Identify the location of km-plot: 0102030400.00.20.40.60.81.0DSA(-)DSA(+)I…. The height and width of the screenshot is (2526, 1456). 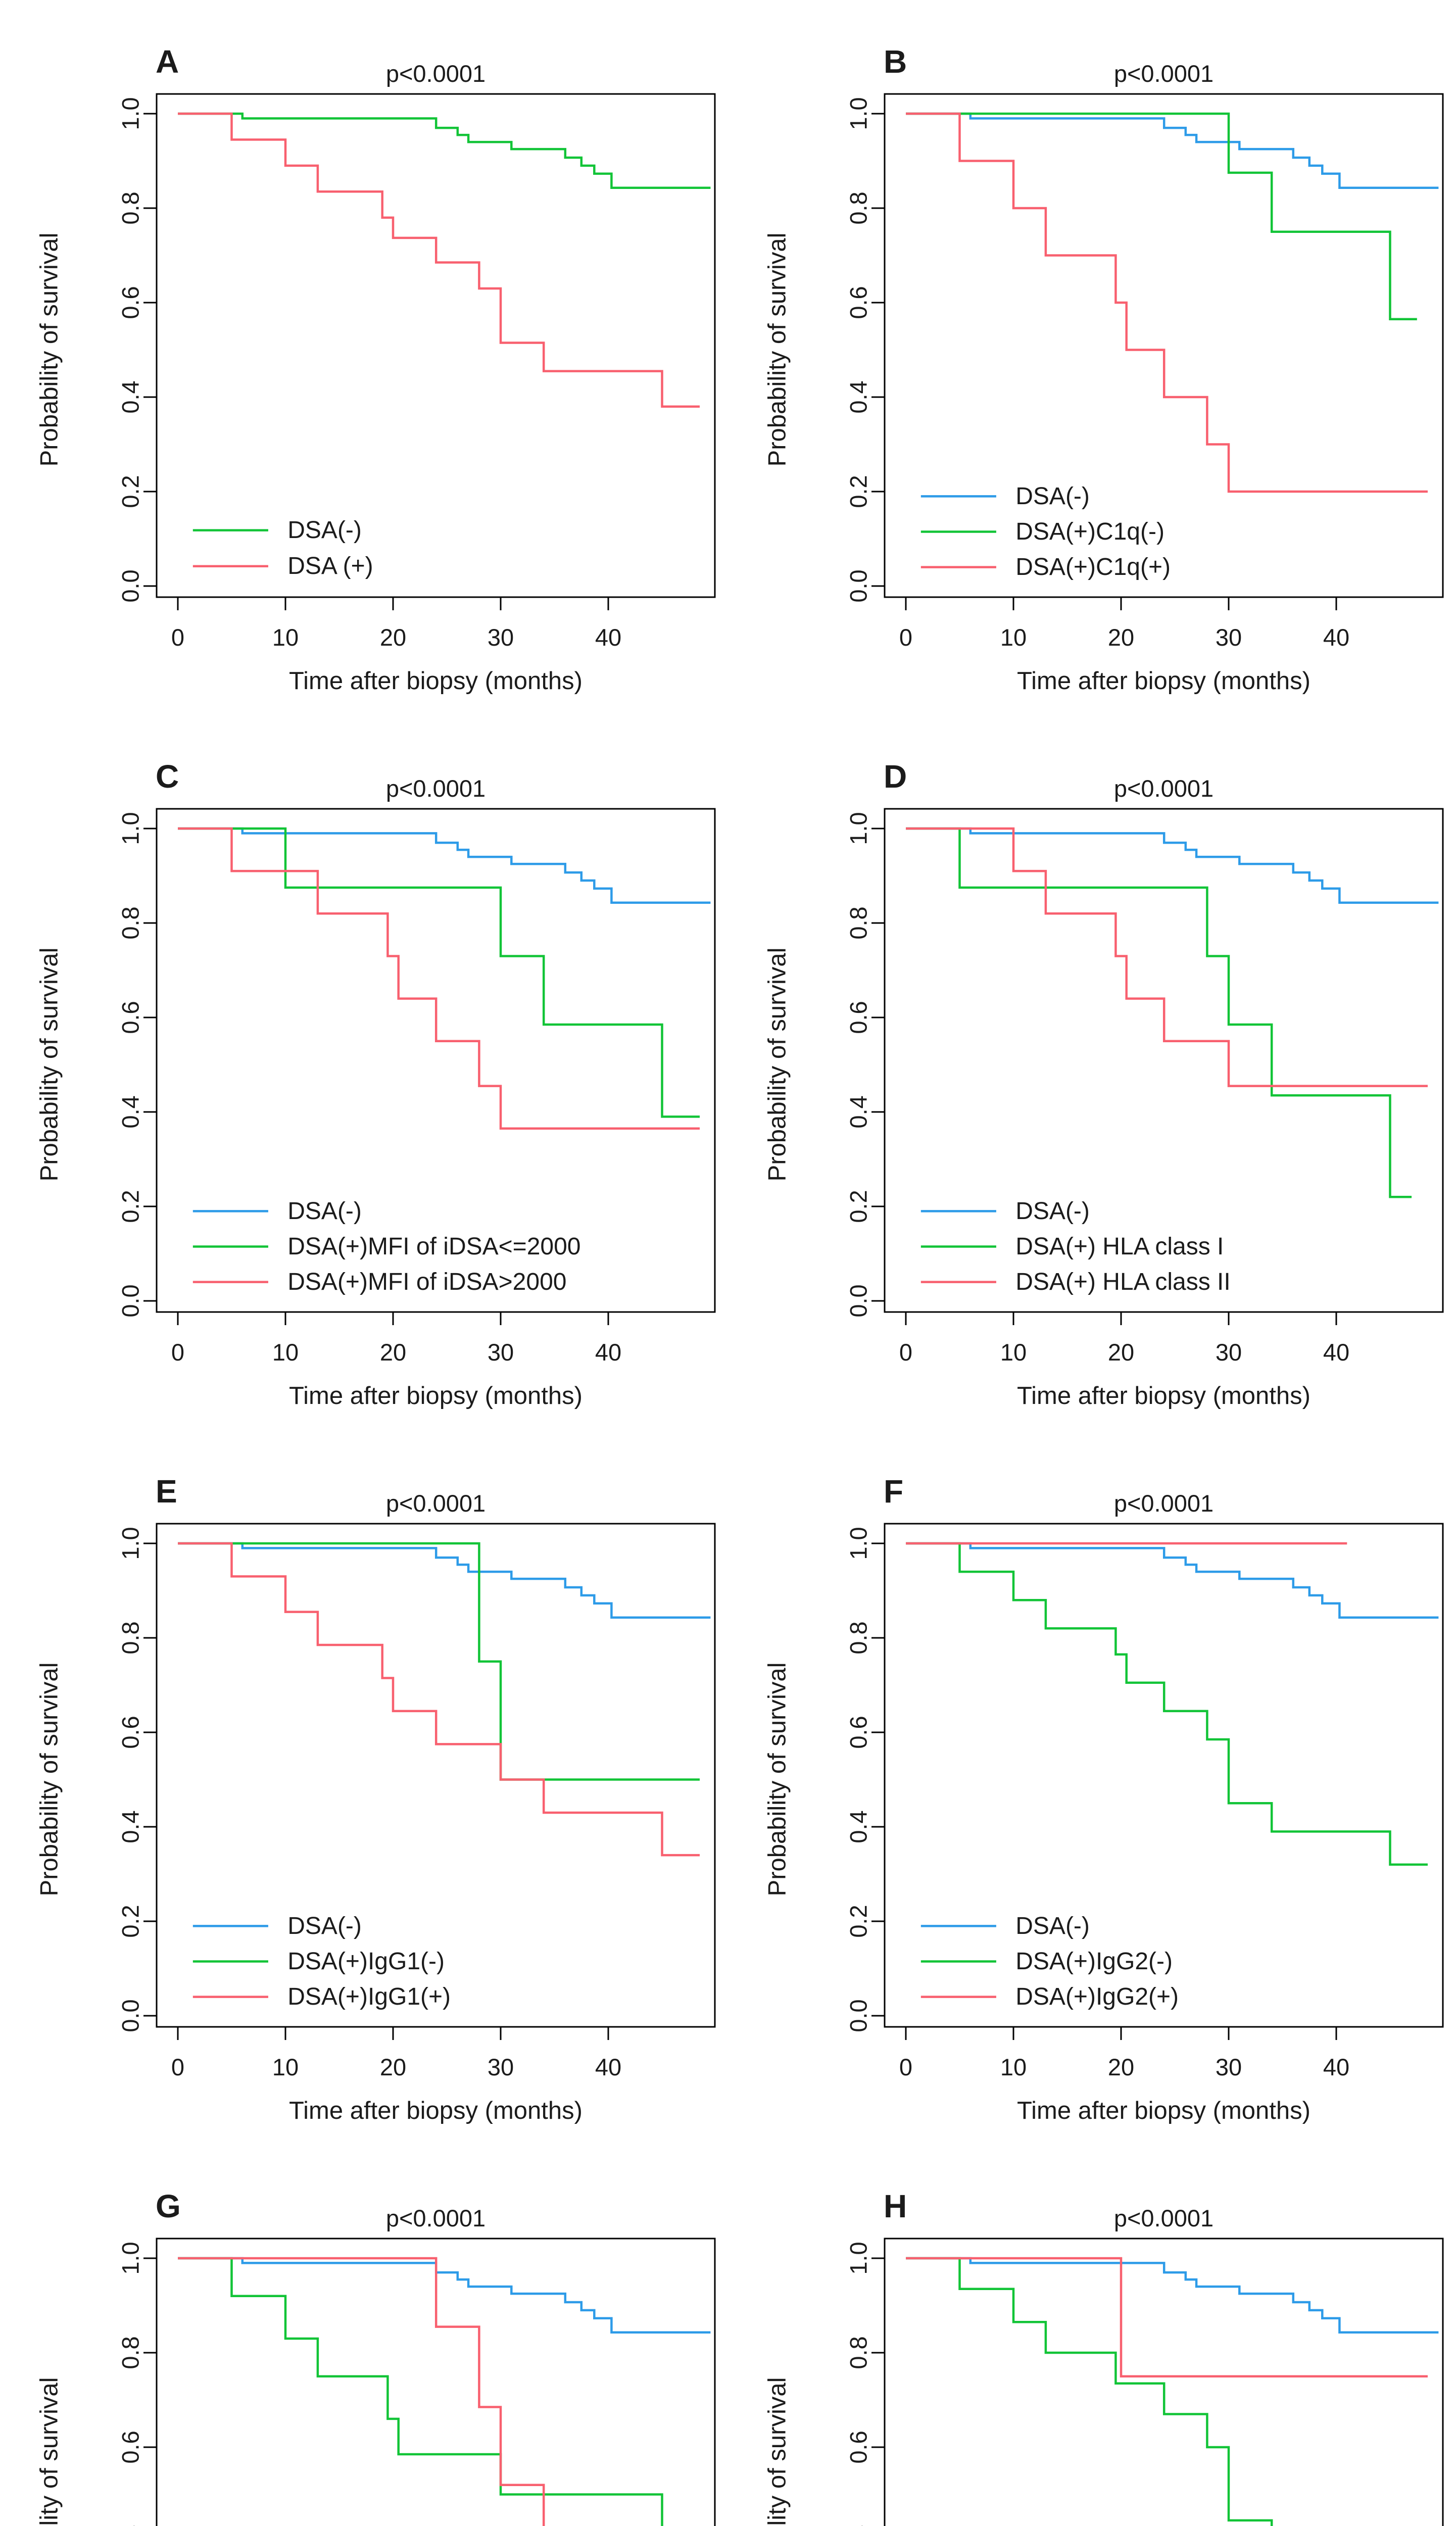
(416, 2382).